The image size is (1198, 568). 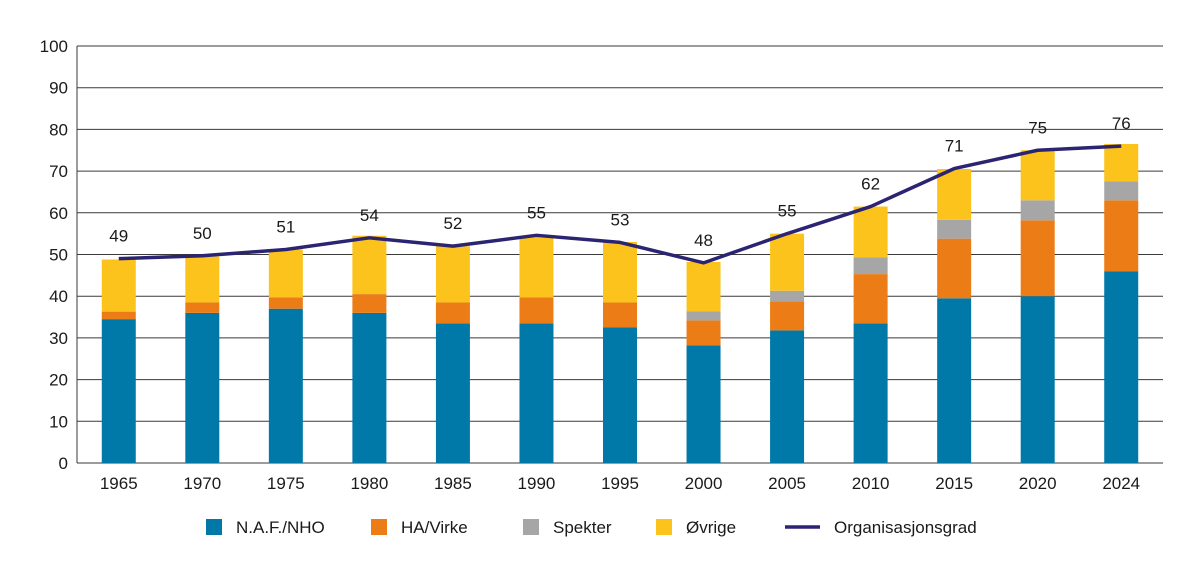 What do you see at coordinates (434, 527) in the screenshot?
I see `legend-label: HA/Virke` at bounding box center [434, 527].